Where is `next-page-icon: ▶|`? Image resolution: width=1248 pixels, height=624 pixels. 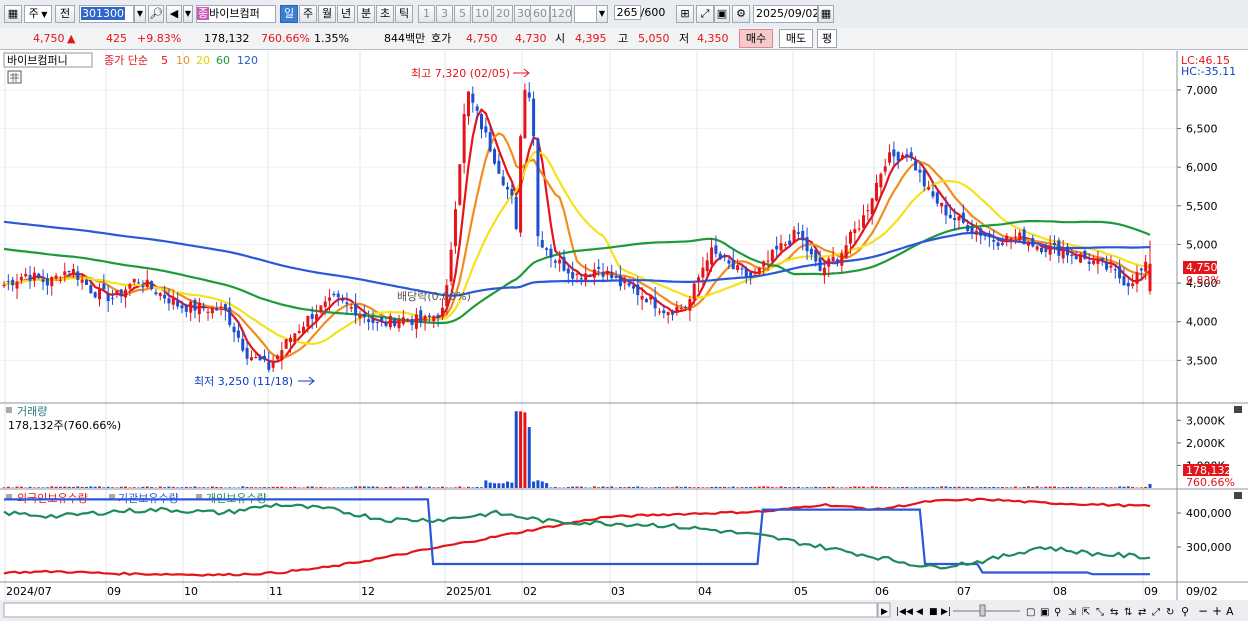 next-page-icon: ▶| is located at coordinates (946, 612).